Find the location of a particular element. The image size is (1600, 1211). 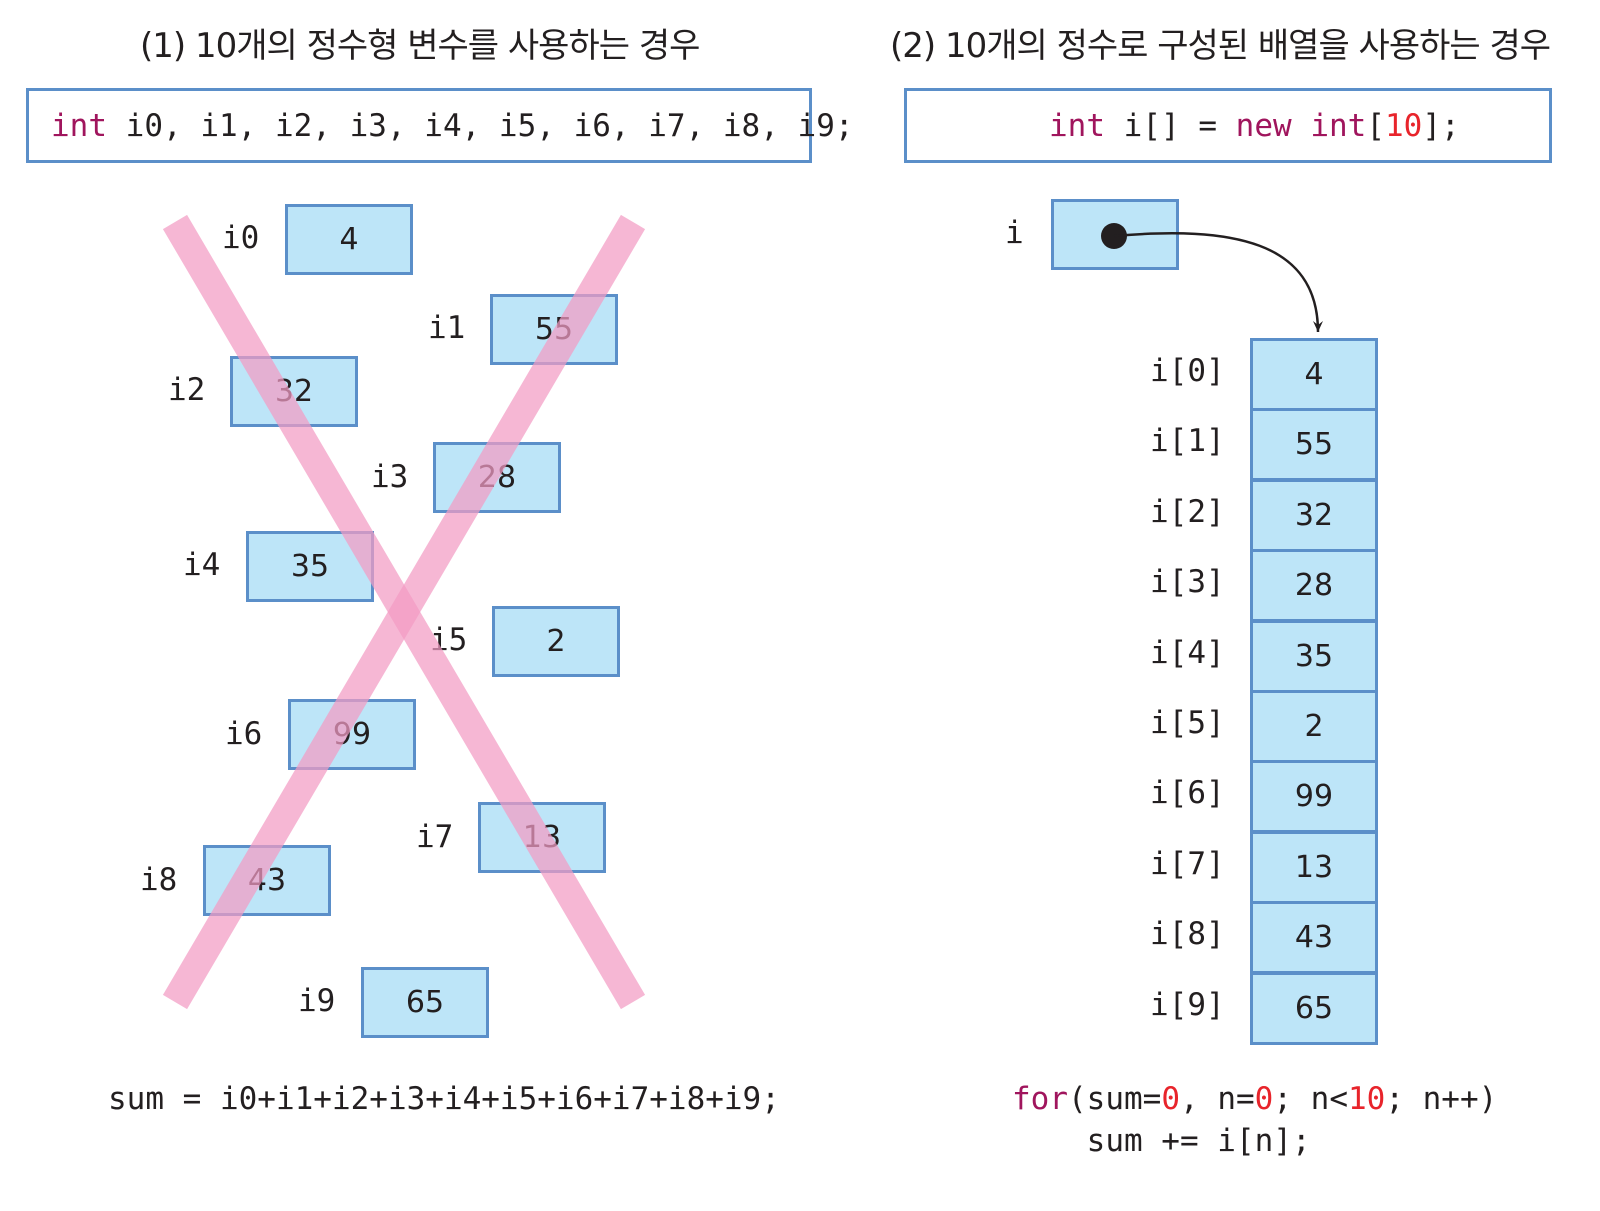

array-index-label: i[3] is located at coordinates (1187, 582).